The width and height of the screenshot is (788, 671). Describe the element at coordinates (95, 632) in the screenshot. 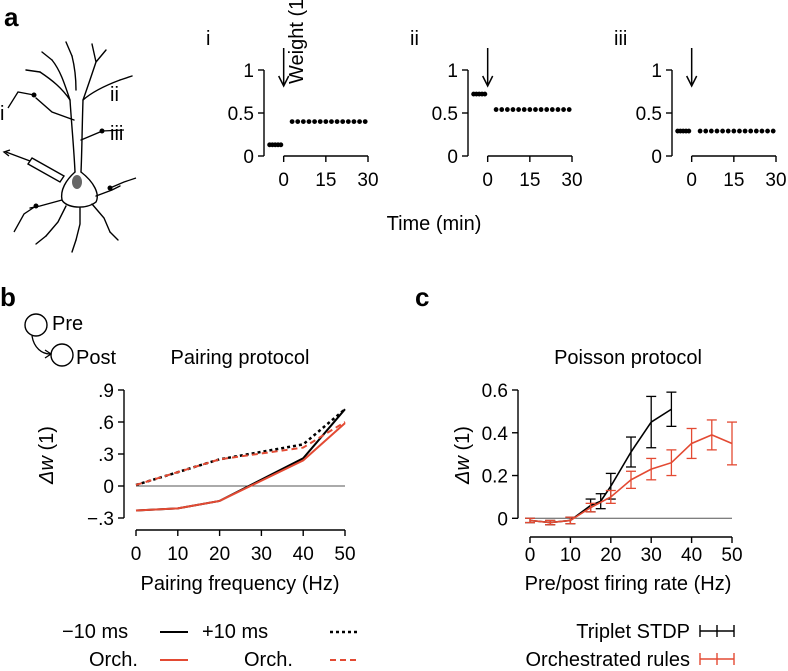

I see `legend-minus10-label: −10 ms` at that location.